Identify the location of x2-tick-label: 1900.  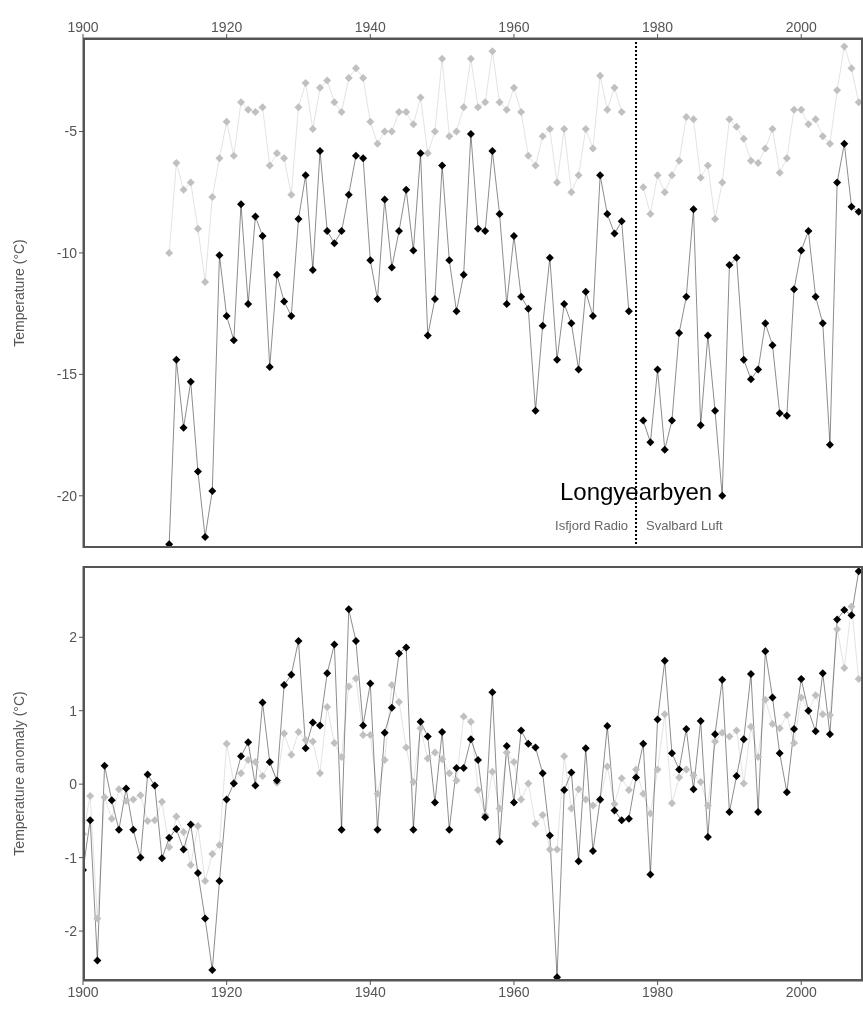
(83, 27).